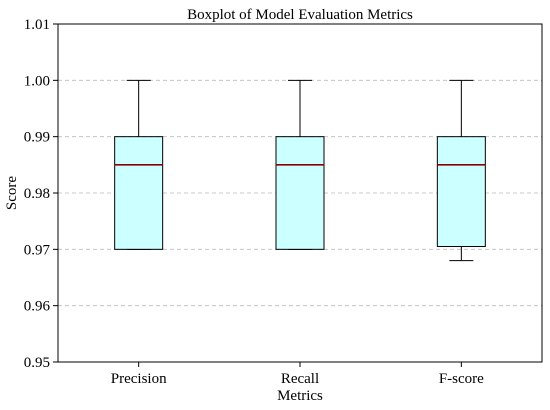 The image size is (550, 410). What do you see at coordinates (461, 379) in the screenshot?
I see `x-tick-label: F-score` at bounding box center [461, 379].